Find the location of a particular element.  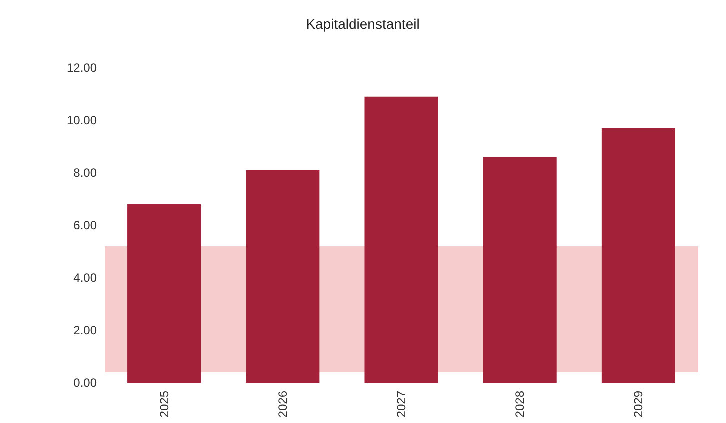

x-tick-label: 2029 is located at coordinates (639, 404).